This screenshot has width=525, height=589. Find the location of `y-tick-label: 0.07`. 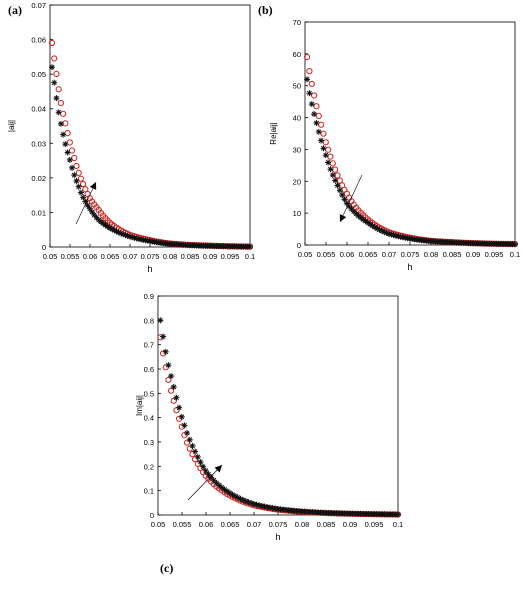

y-tick-label: 0.07 is located at coordinates (38, 5).